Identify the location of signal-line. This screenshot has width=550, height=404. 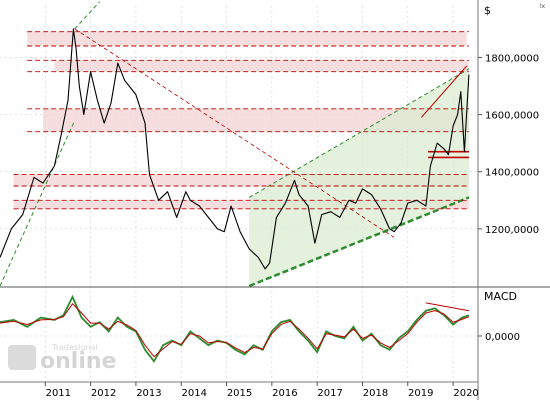
(235, 330).